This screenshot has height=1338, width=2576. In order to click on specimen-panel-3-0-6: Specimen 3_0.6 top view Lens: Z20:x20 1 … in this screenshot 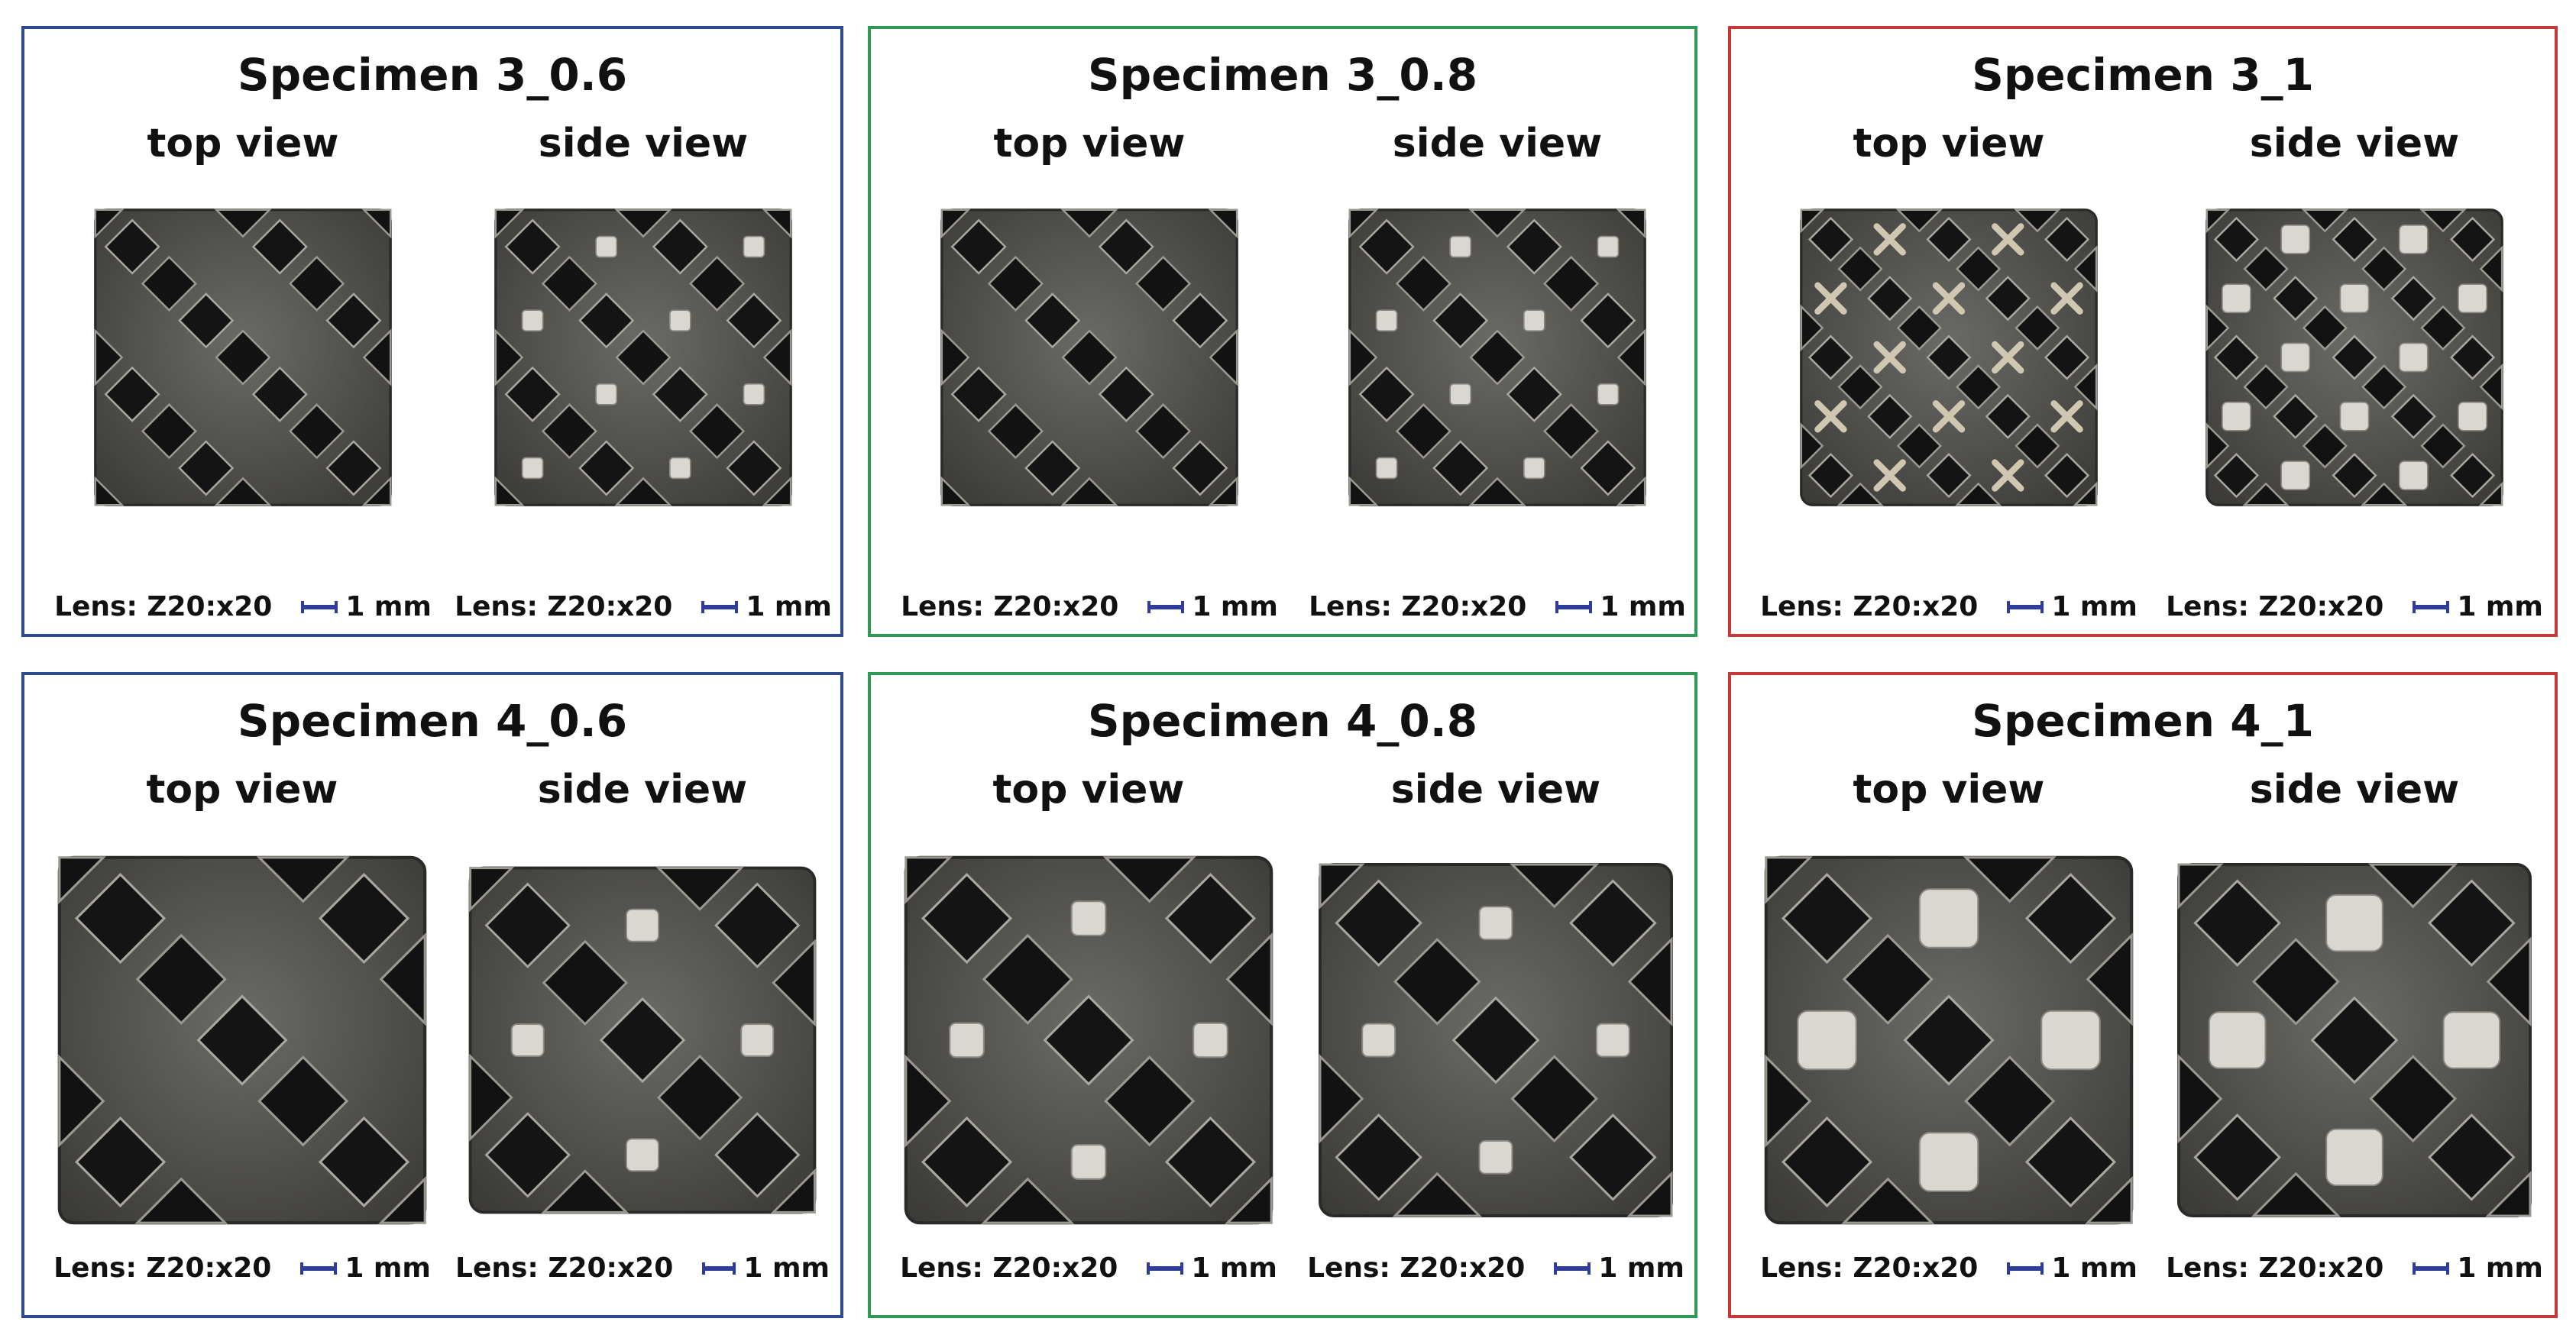, I will do `click(432, 331)`.